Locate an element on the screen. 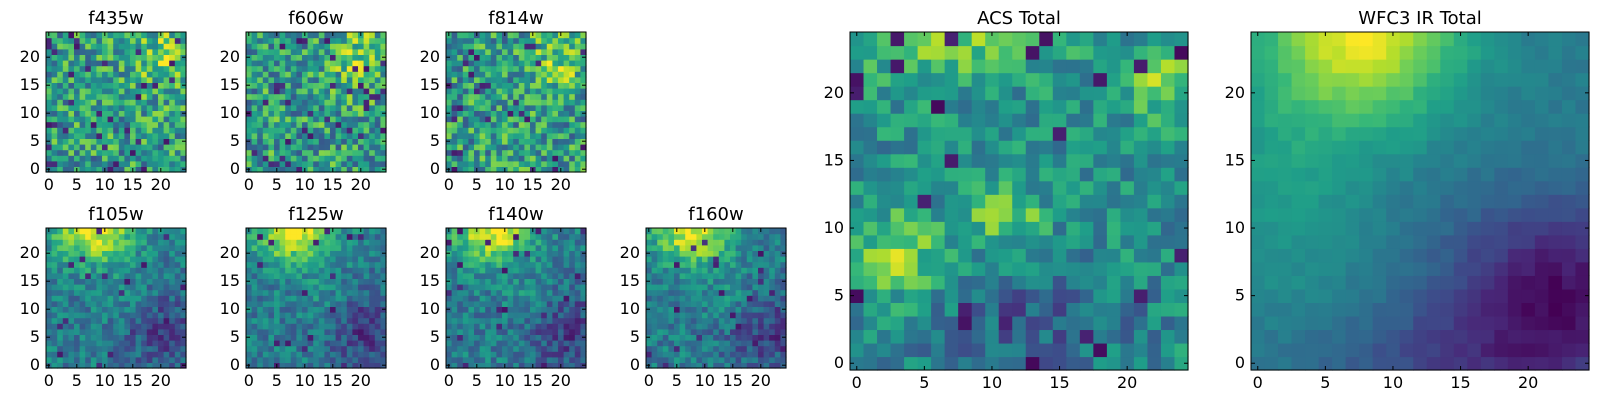  y-tick-label: 15 is located at coordinates (230, 84).